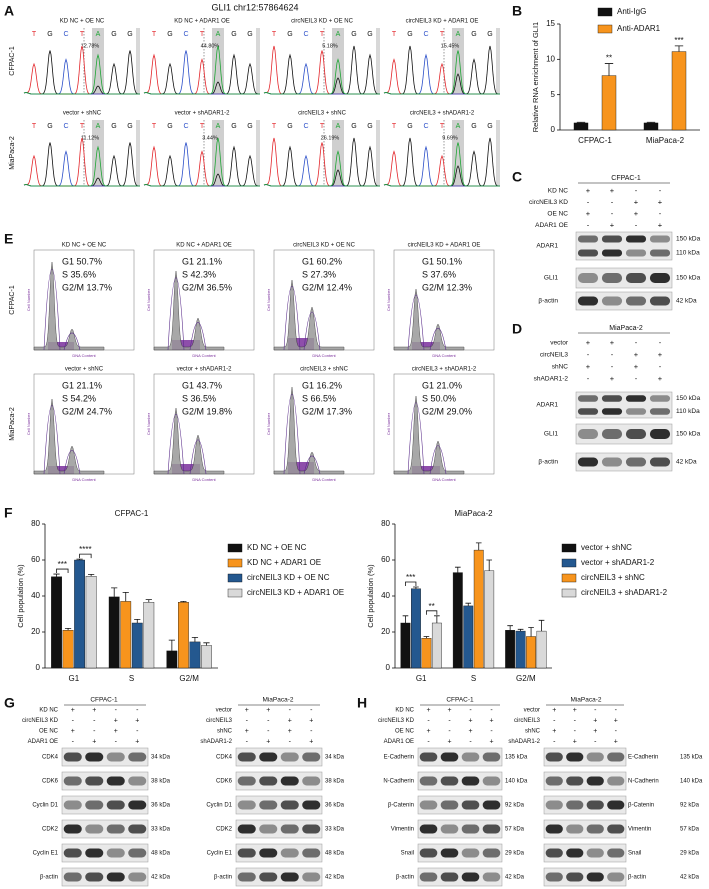 This screenshot has width=709, height=889. I want to click on legend-swatch, so click(569, 548).